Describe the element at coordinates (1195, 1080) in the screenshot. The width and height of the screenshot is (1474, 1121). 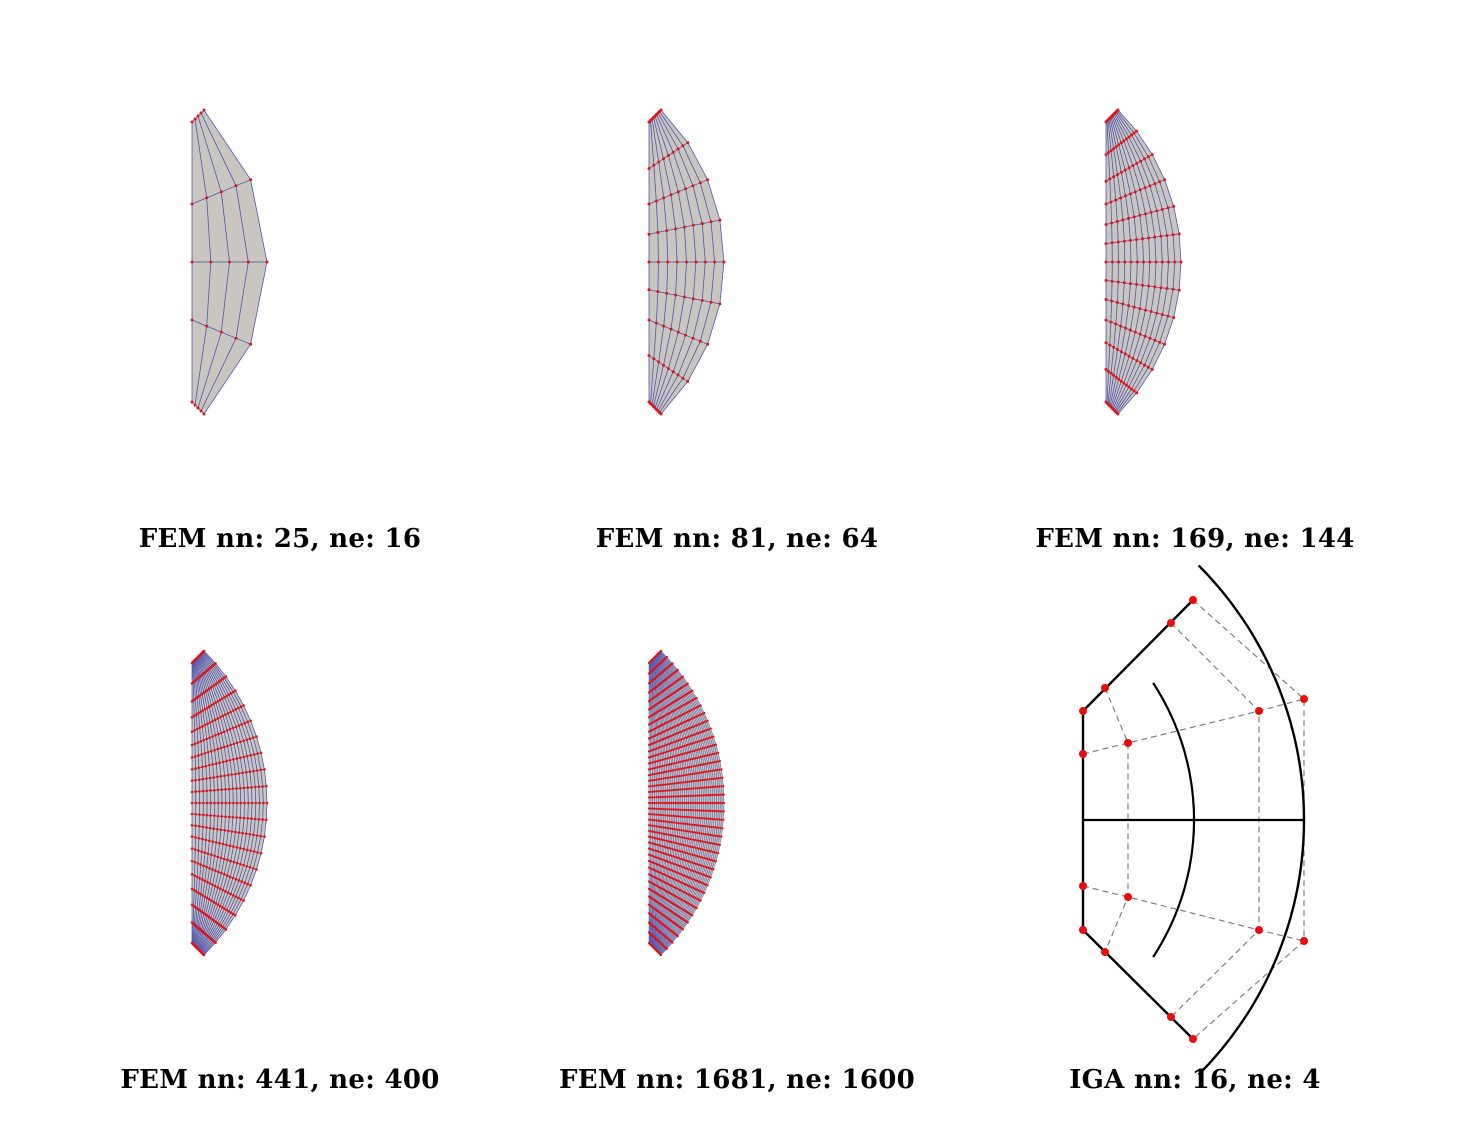
I see `caption-iga-16-nodes: IGA nn: 16, ne: 4` at that location.